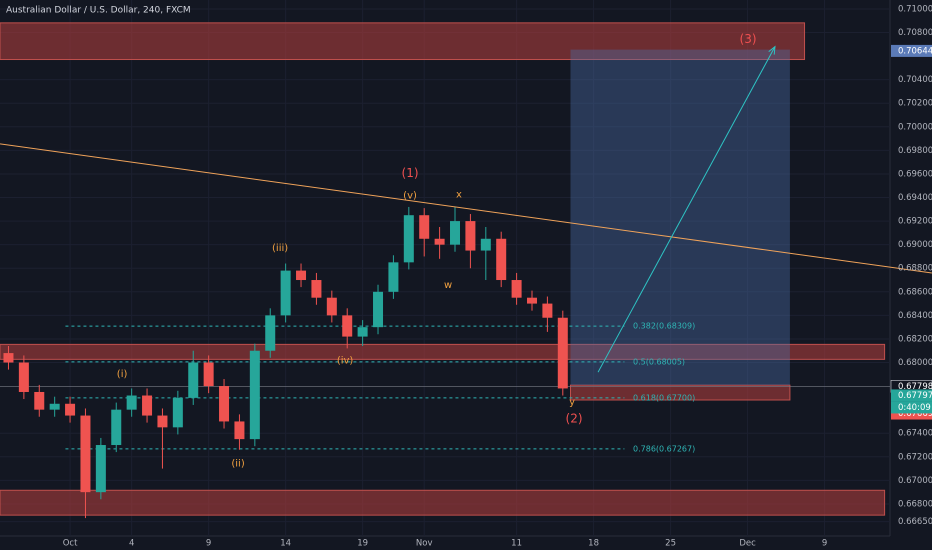 The height and width of the screenshot is (550, 932). What do you see at coordinates (410, 173) in the screenshot?
I see `wave-label: (1)` at bounding box center [410, 173].